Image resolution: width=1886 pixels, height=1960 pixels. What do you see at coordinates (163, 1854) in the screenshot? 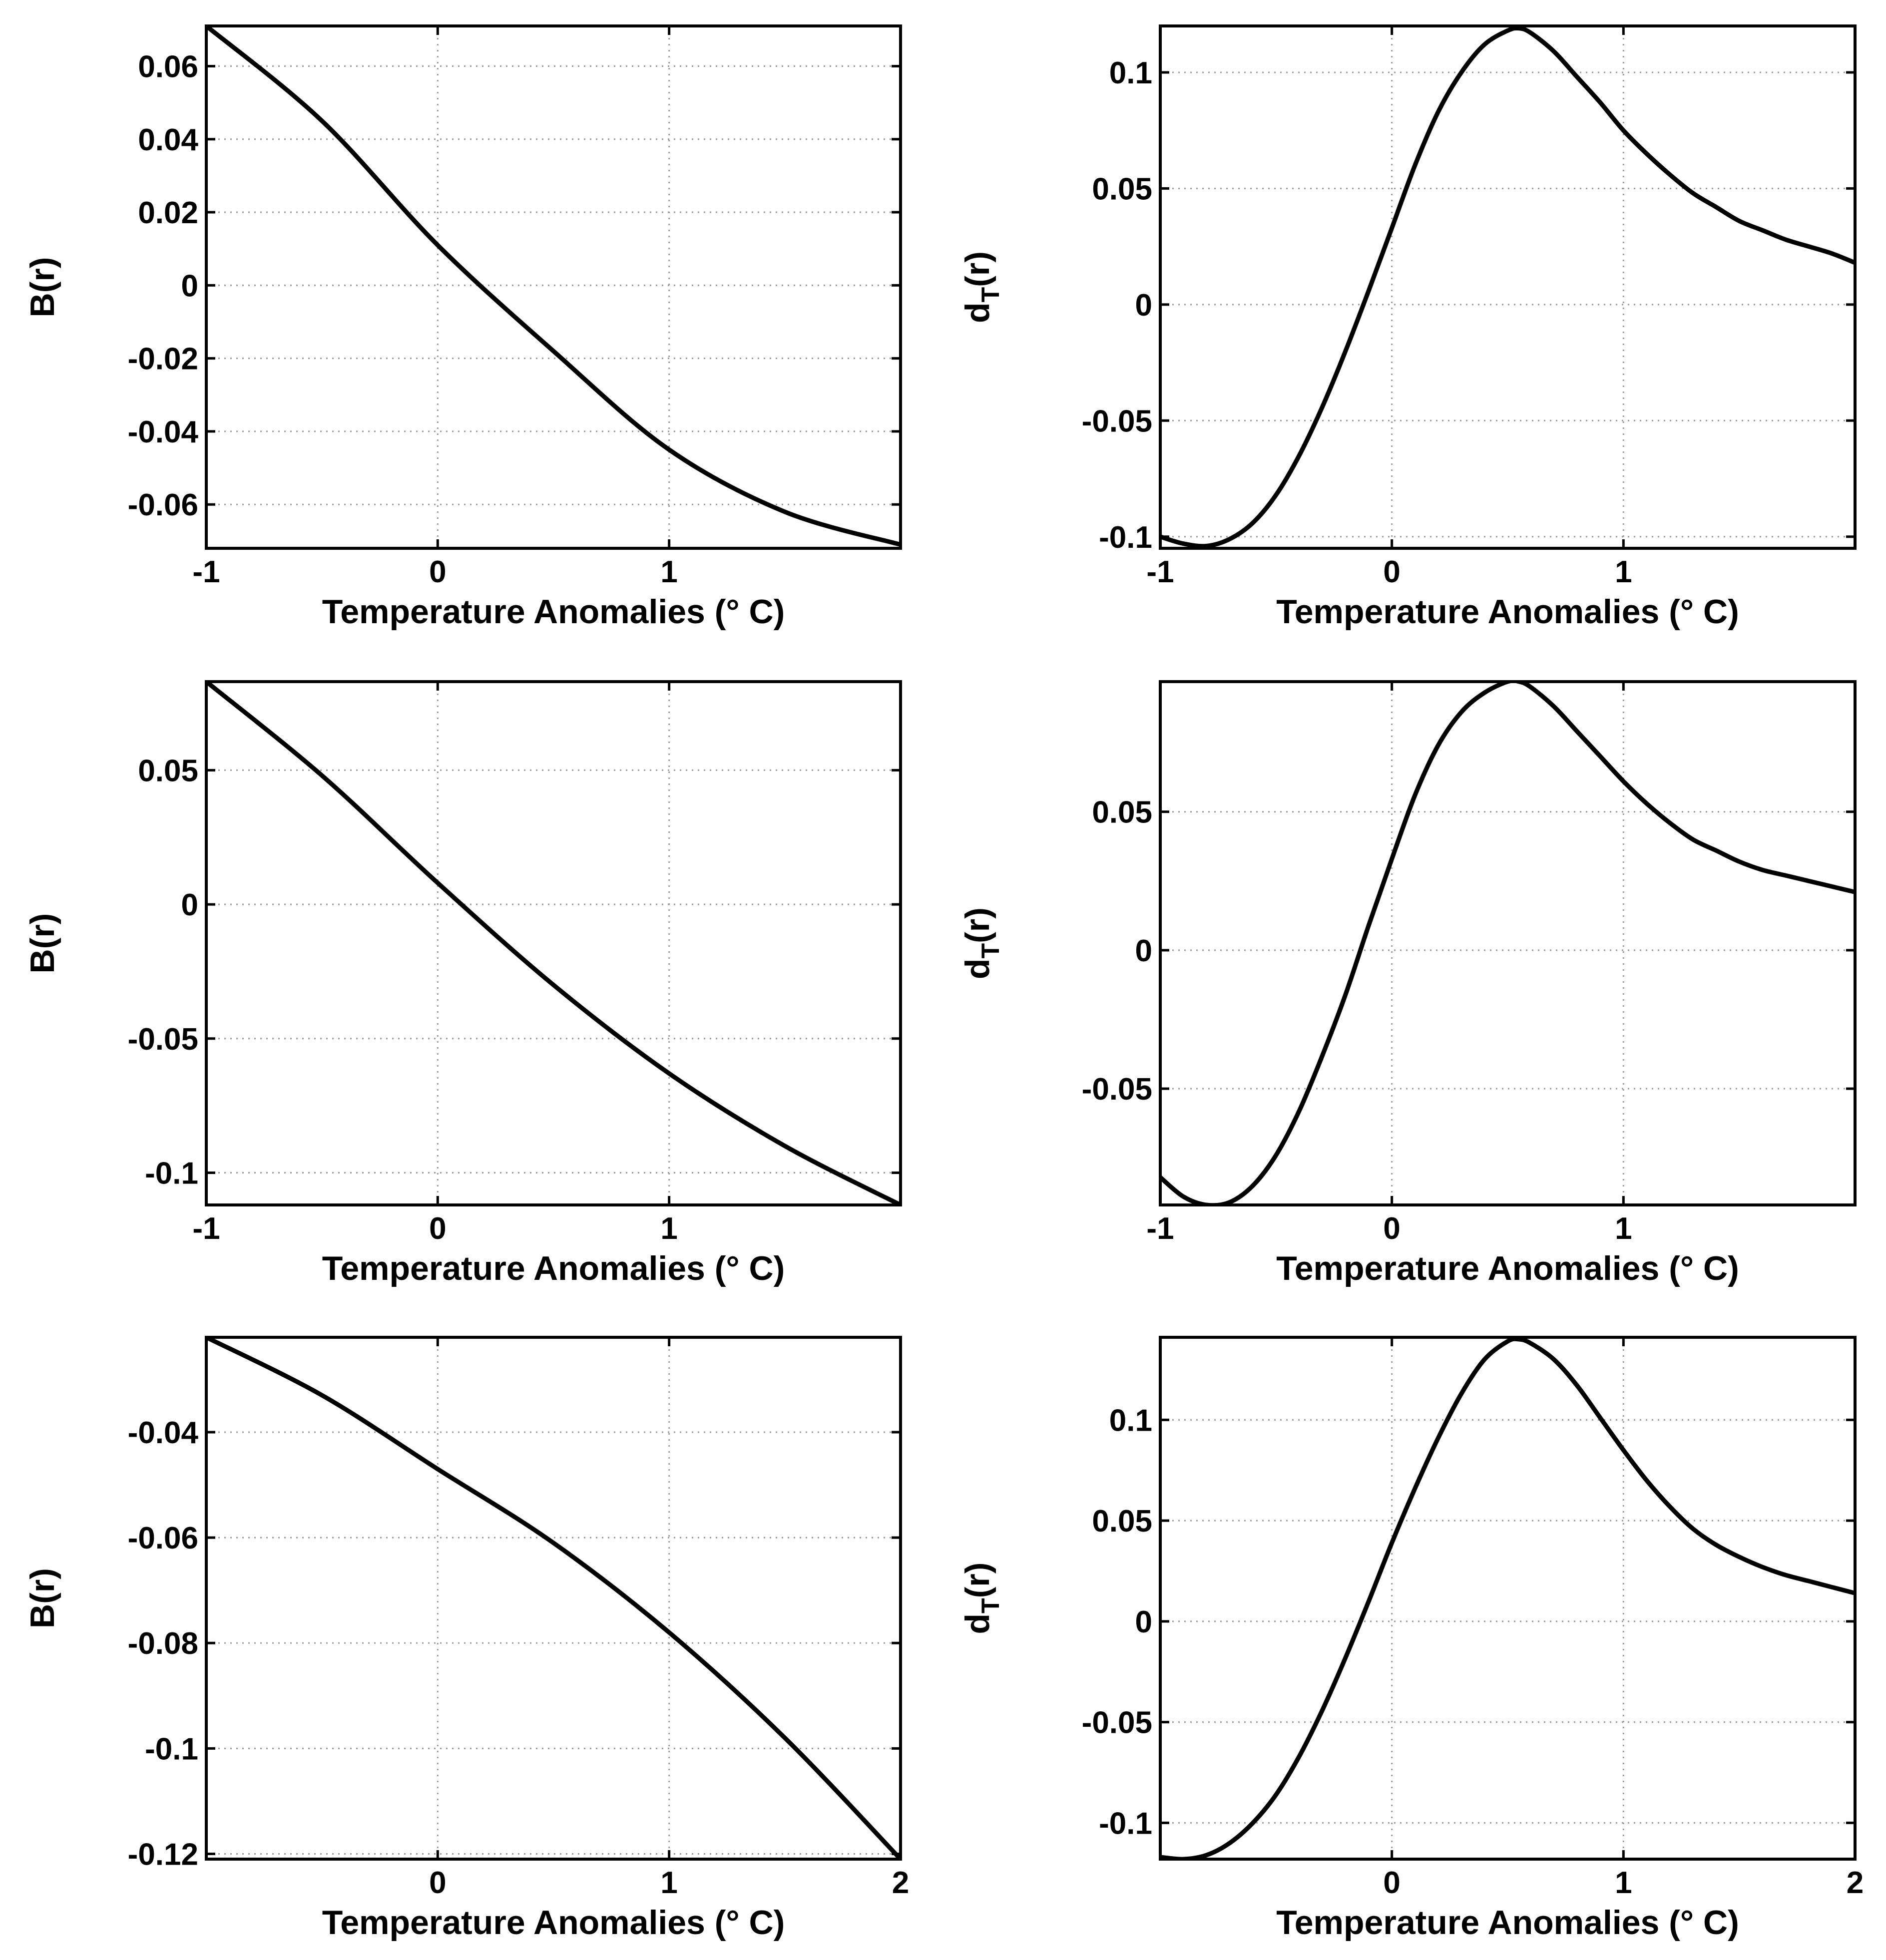
I see `y-tick-label: -0.12` at bounding box center [163, 1854].